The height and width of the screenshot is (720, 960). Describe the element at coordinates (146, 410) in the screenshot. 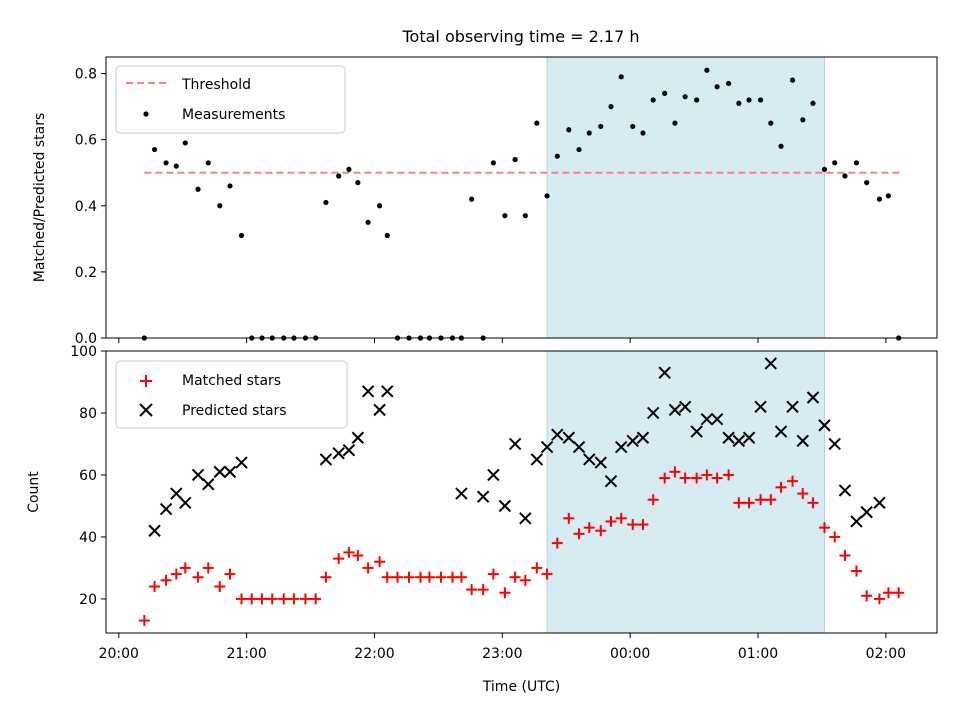

I see `predicted-legend-marker` at that location.